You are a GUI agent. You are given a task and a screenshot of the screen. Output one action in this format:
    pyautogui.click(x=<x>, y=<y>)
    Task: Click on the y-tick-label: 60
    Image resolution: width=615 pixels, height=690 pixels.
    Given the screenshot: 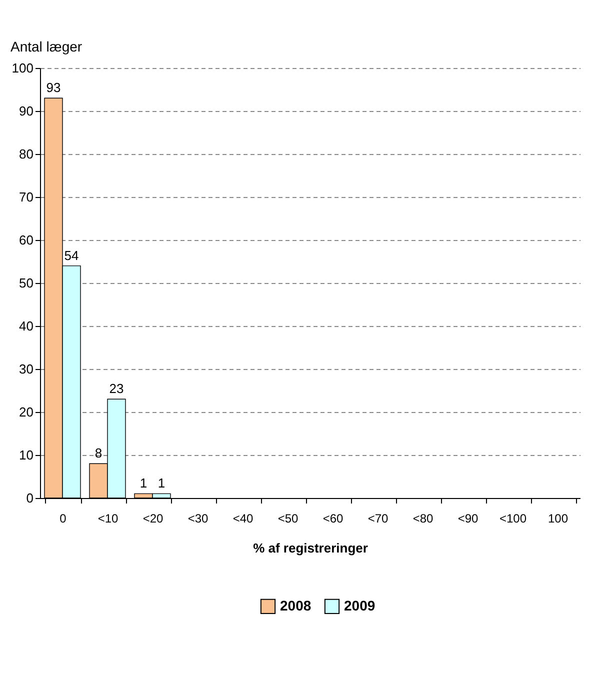 What is the action you would take?
    pyautogui.click(x=26, y=240)
    